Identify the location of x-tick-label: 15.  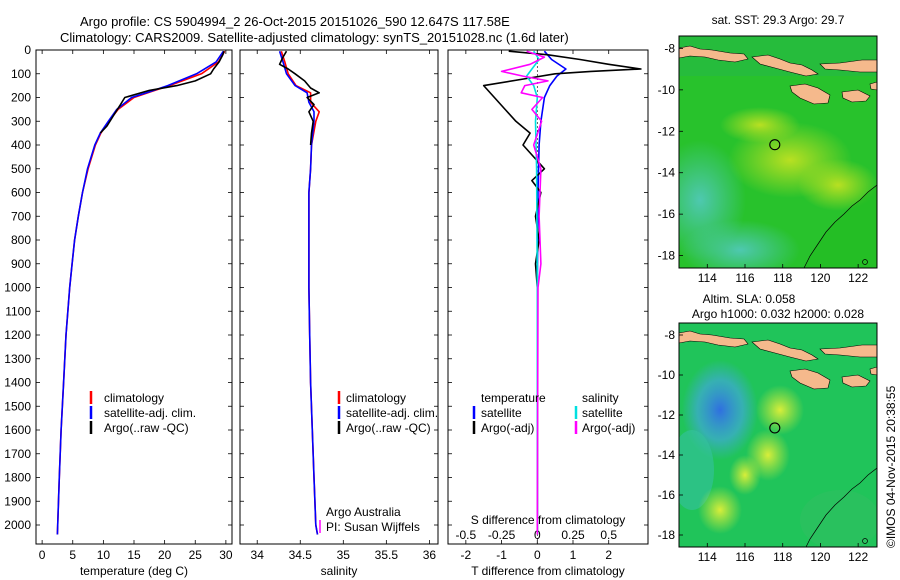
(134, 555).